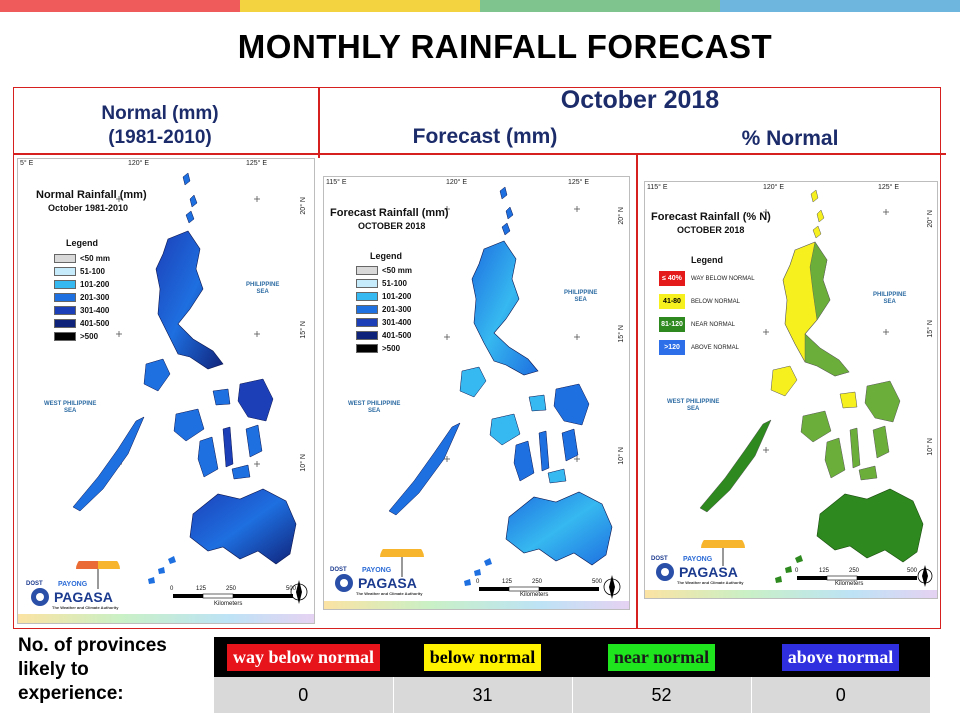  What do you see at coordinates (840, 695) in the screenshot?
I see `count-above-normal: 0` at bounding box center [840, 695].